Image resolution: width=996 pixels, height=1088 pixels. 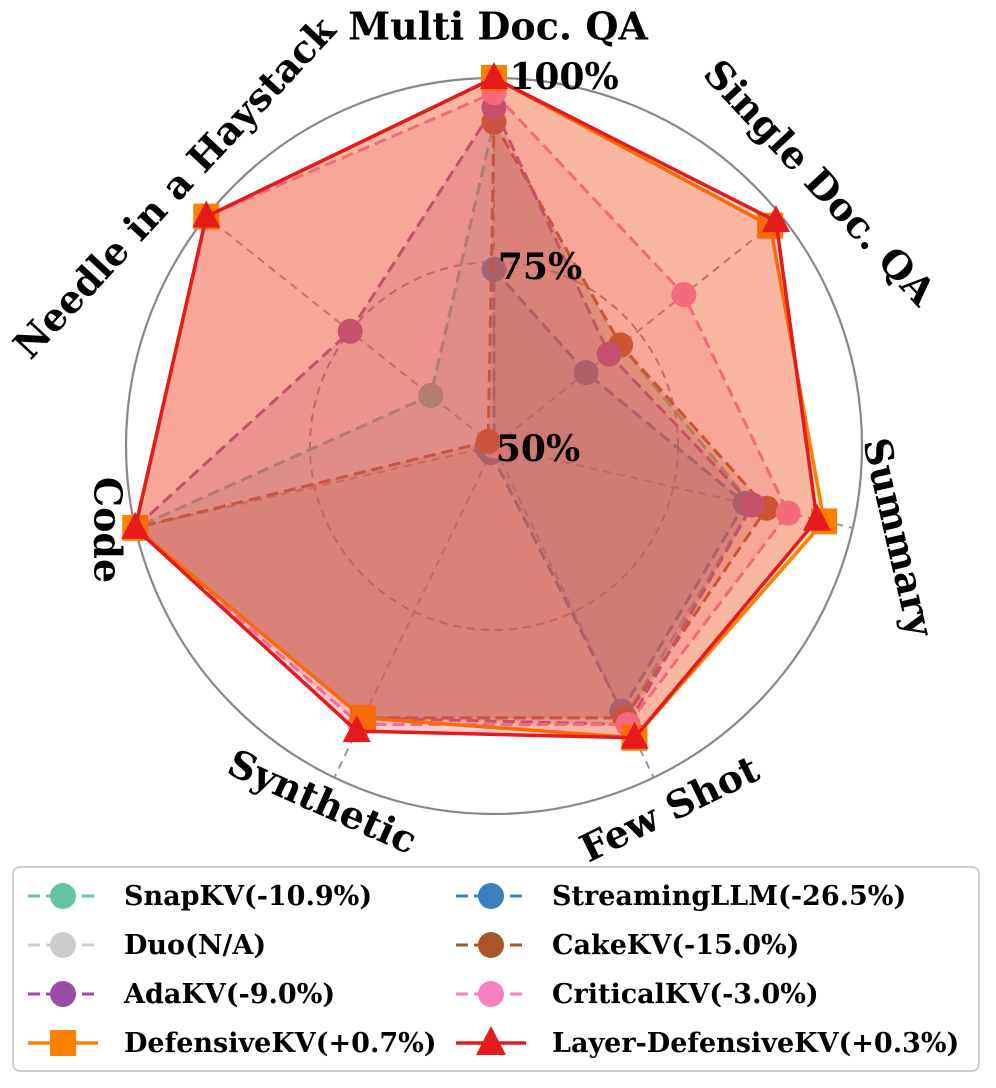 What do you see at coordinates (350, 331) in the screenshot?
I see `data-point-adakv-9-0-needle-in-a-haystack` at bounding box center [350, 331].